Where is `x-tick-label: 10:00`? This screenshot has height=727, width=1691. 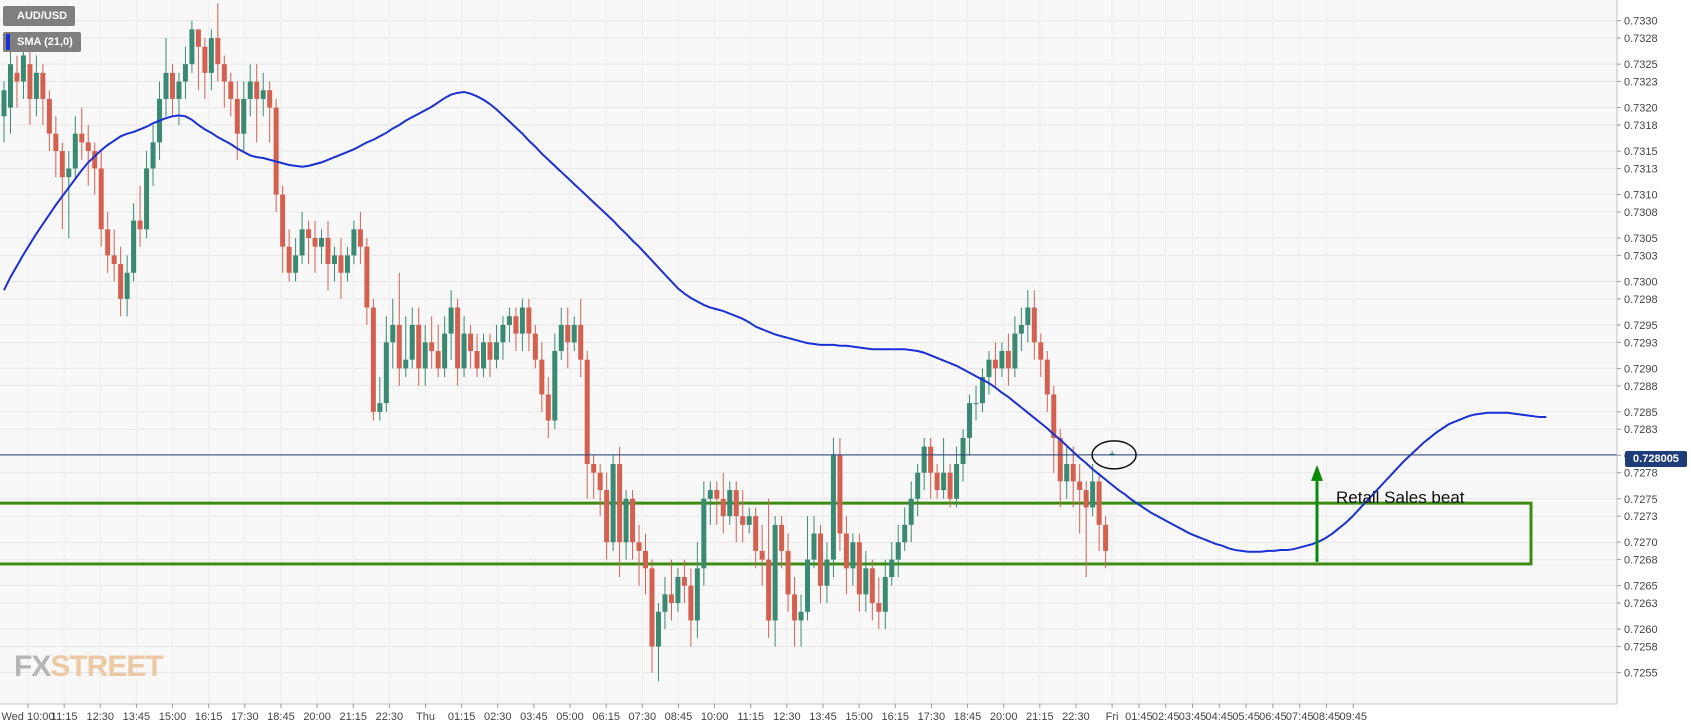 x-tick-label: 10:00 is located at coordinates (715, 717).